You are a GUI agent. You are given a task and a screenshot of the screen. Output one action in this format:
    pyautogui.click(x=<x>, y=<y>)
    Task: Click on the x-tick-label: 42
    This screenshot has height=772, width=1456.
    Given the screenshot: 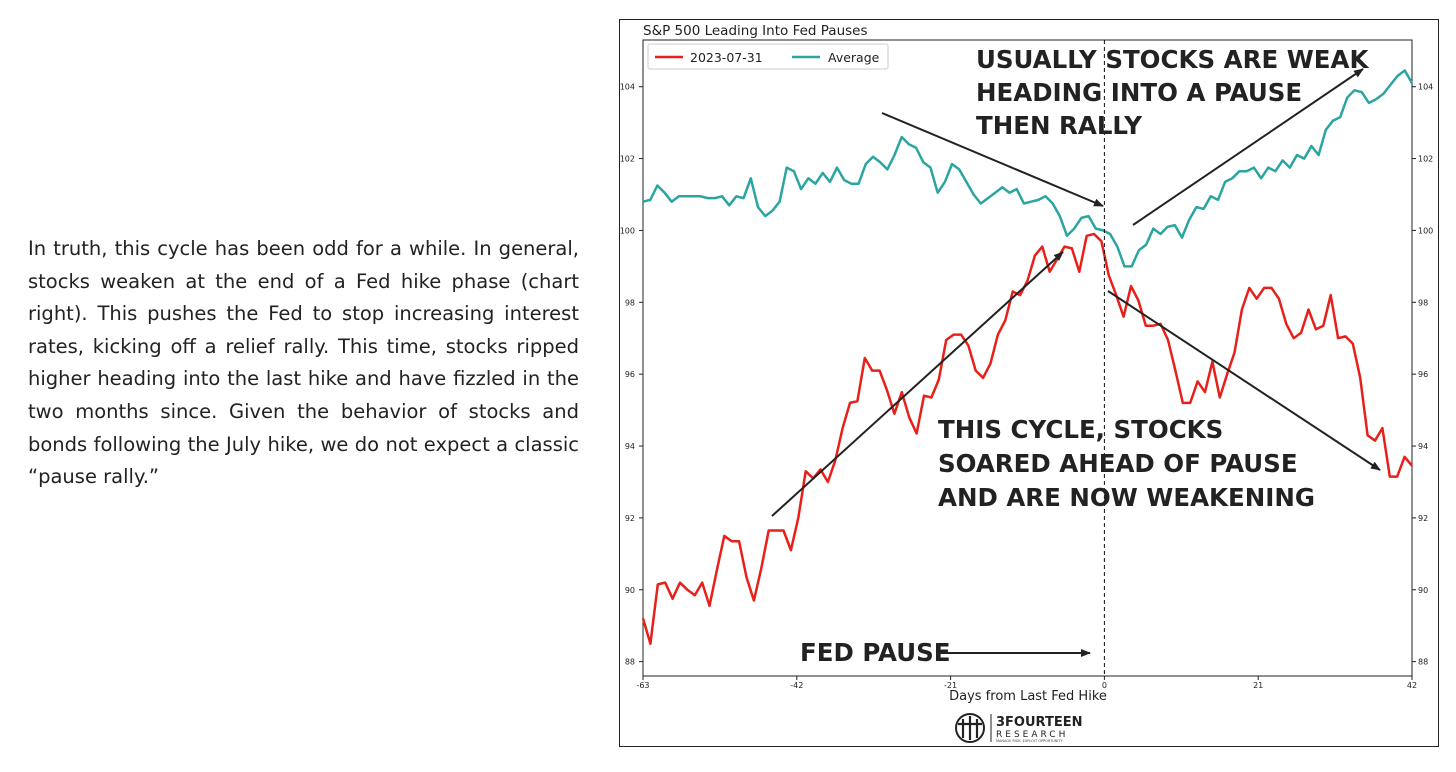 What is the action you would take?
    pyautogui.click(x=1412, y=685)
    